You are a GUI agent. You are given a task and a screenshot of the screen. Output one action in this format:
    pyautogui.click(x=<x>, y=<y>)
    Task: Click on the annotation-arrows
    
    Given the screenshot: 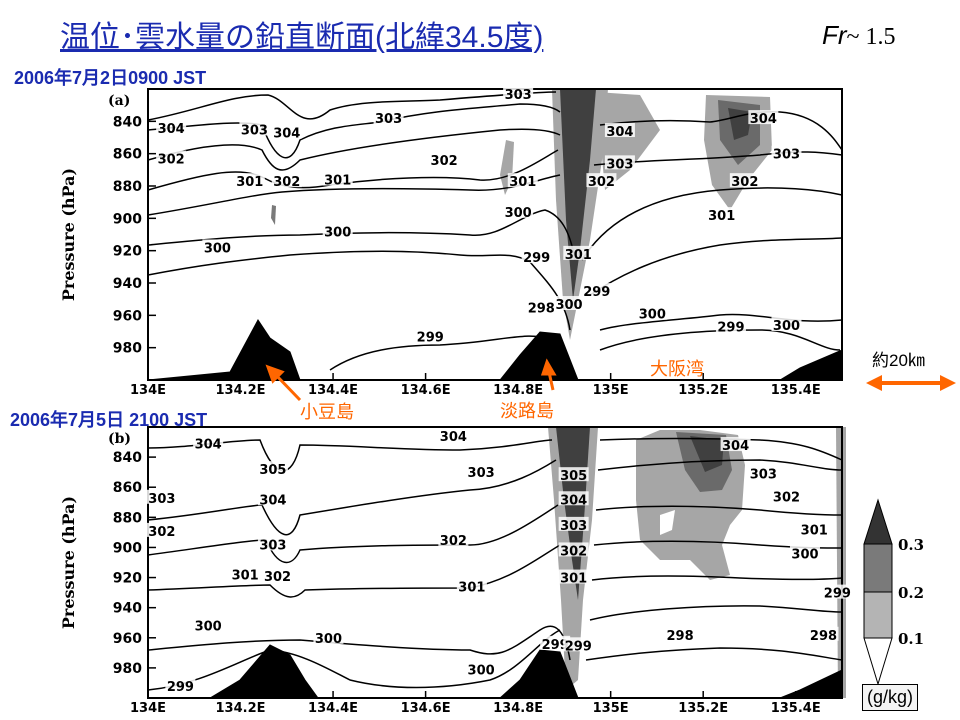 What is the action you would take?
    pyautogui.click(x=411, y=380)
    